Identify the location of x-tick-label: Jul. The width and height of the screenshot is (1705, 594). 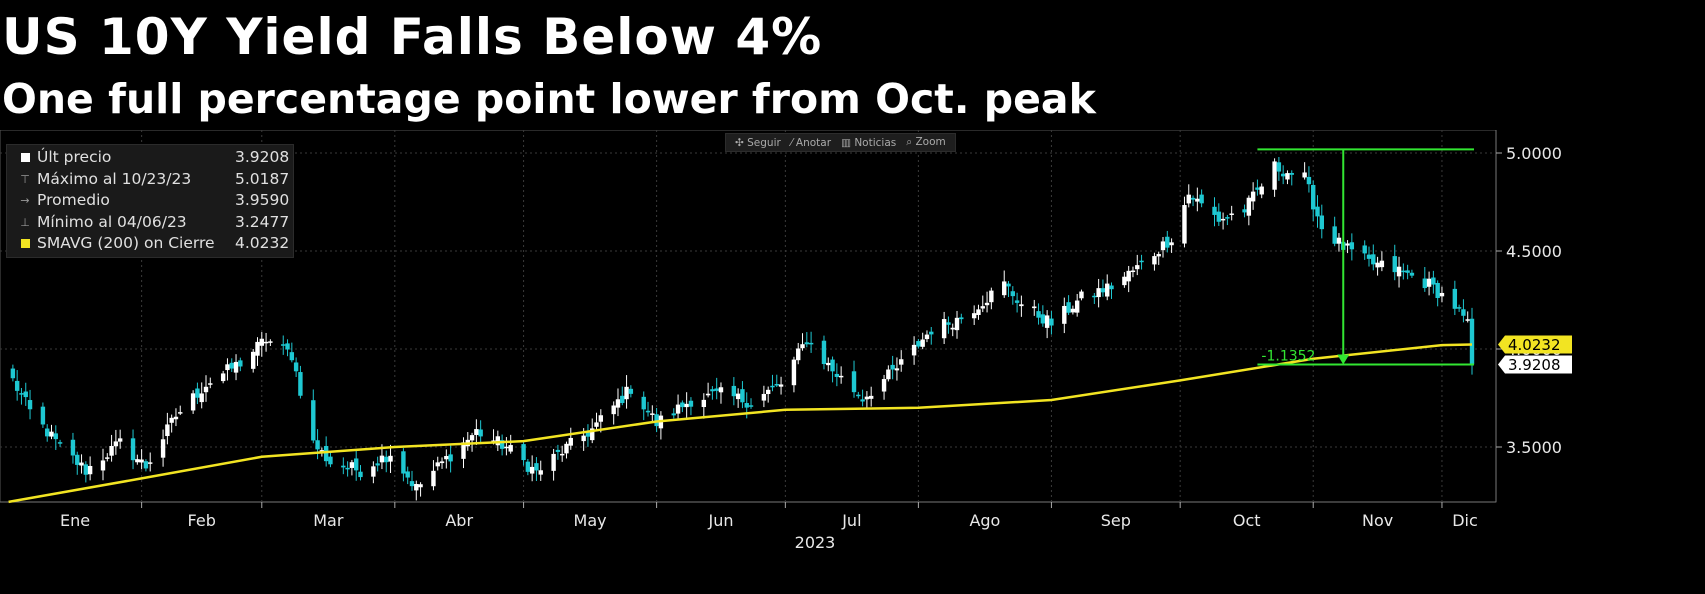
(851, 520).